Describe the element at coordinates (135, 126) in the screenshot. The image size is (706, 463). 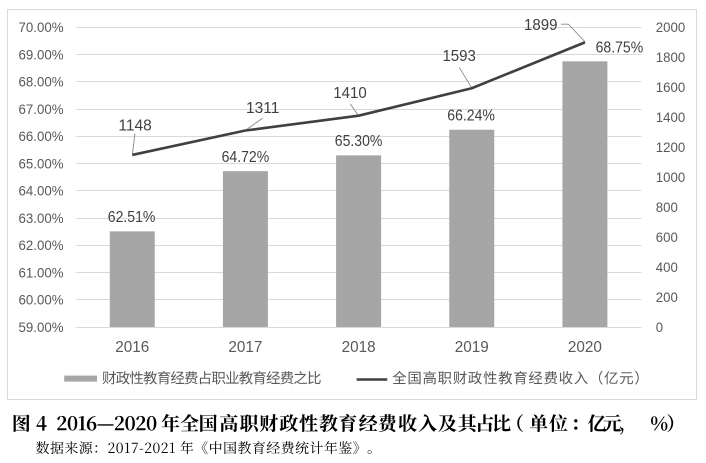
I see `svg-text: 1148` at that location.